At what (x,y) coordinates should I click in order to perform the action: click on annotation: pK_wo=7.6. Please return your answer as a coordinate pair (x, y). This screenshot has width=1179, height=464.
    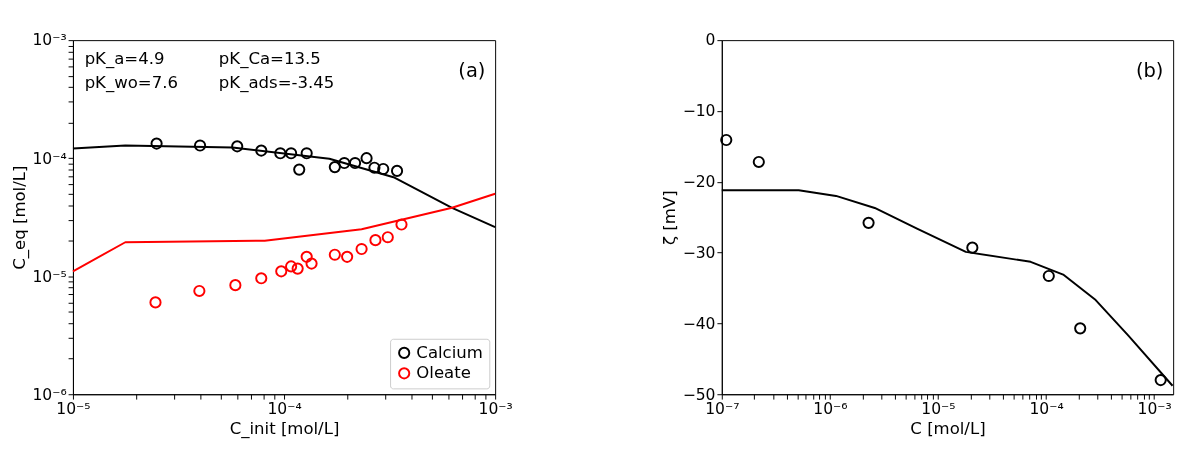
    Looking at the image, I should click on (131, 82).